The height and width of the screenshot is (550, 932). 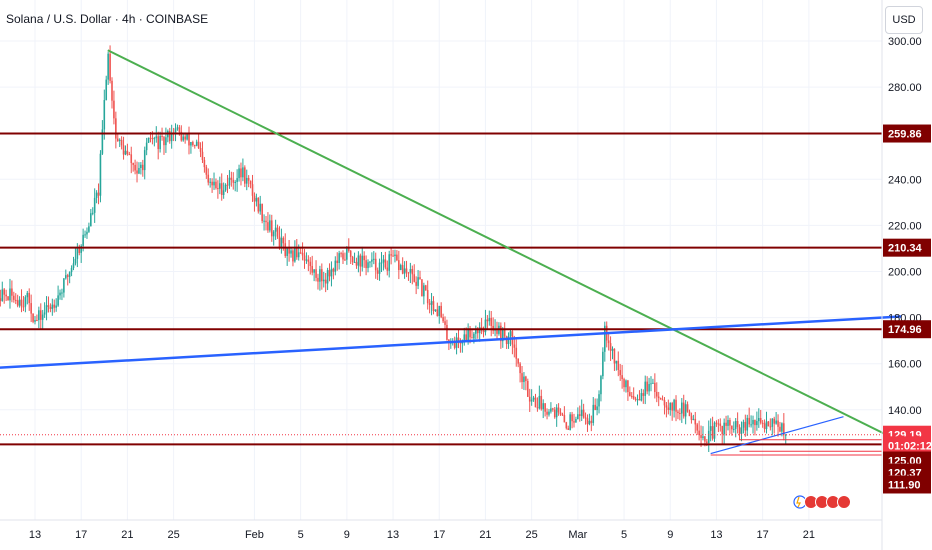 I want to click on time-tick-label: 21, so click(x=127, y=535).